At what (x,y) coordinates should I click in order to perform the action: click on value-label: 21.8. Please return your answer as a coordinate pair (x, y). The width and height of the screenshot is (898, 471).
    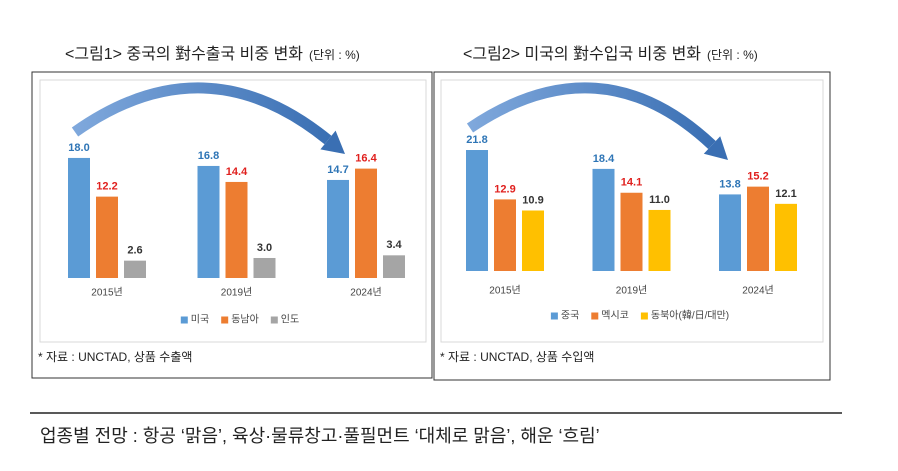
    Looking at the image, I should click on (476, 140).